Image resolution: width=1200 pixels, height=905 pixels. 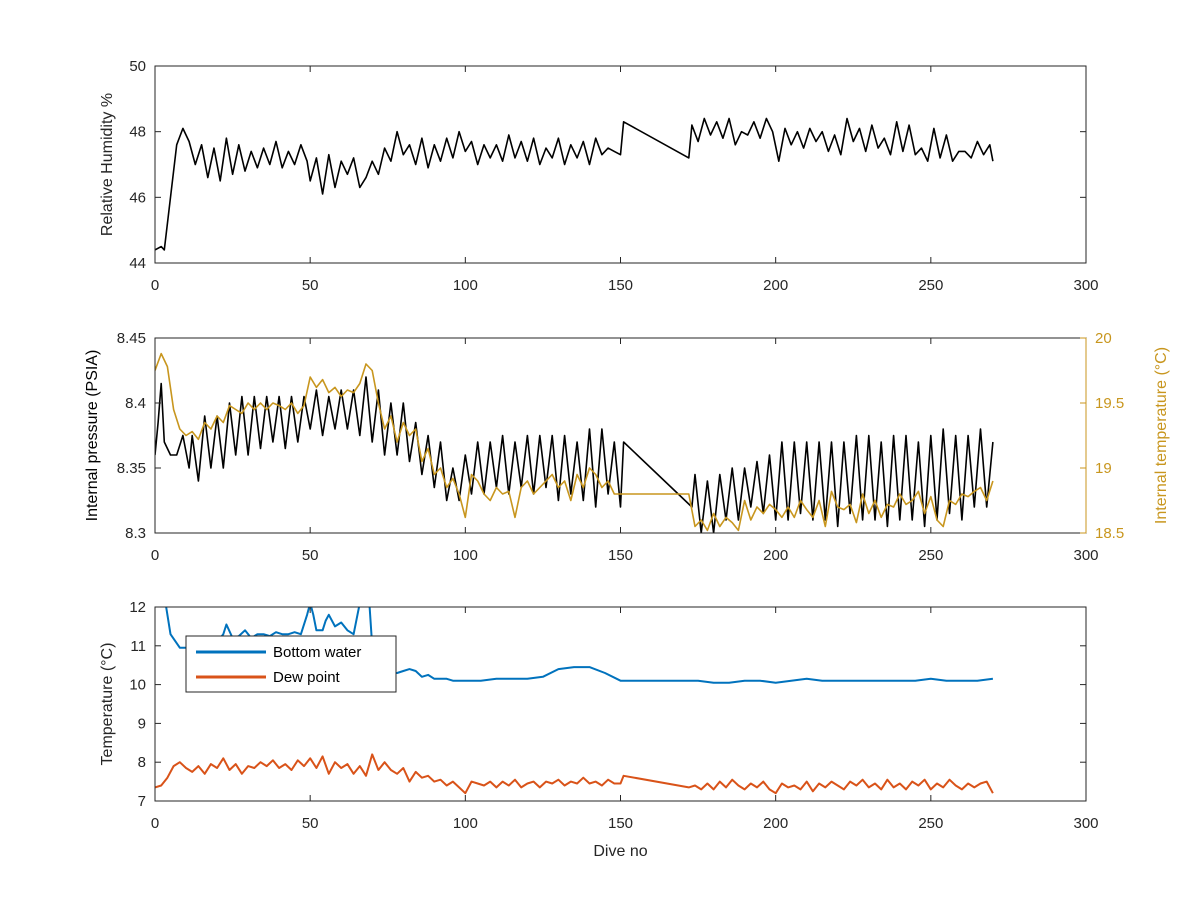 I want to click on legend: Bottom water Dew point, so click(x=291, y=664).